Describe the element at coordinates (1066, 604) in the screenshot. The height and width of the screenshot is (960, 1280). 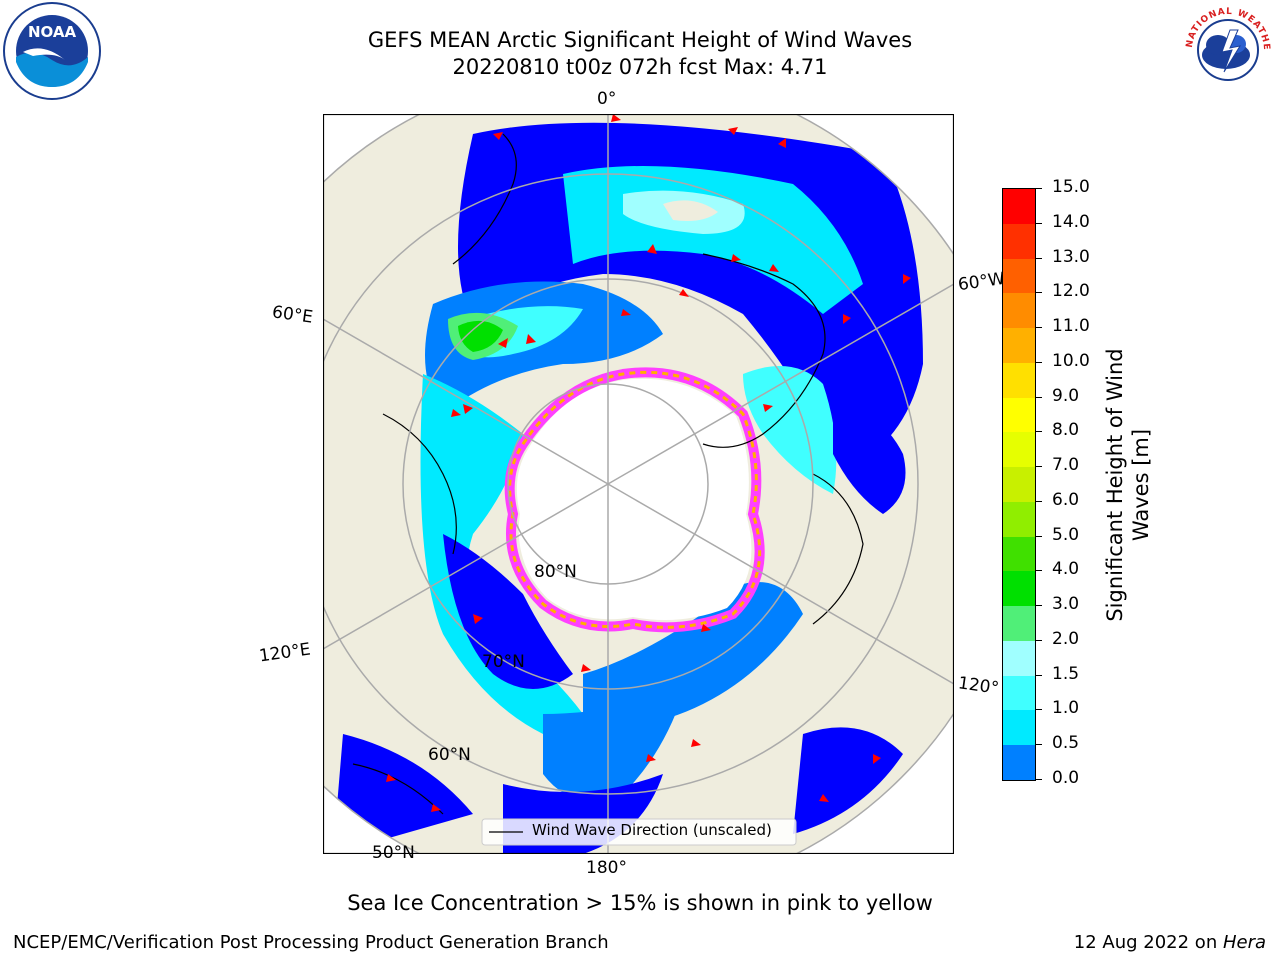
I see `colorbar-tick-label: 3.0` at that location.